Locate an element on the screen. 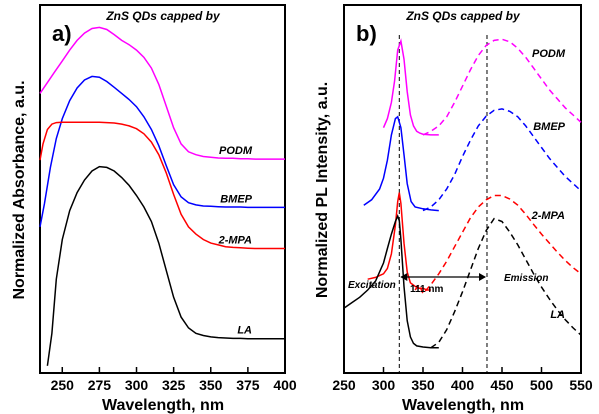 The width and height of the screenshot is (599, 414). emission-series-la is located at coordinates (506, 283).